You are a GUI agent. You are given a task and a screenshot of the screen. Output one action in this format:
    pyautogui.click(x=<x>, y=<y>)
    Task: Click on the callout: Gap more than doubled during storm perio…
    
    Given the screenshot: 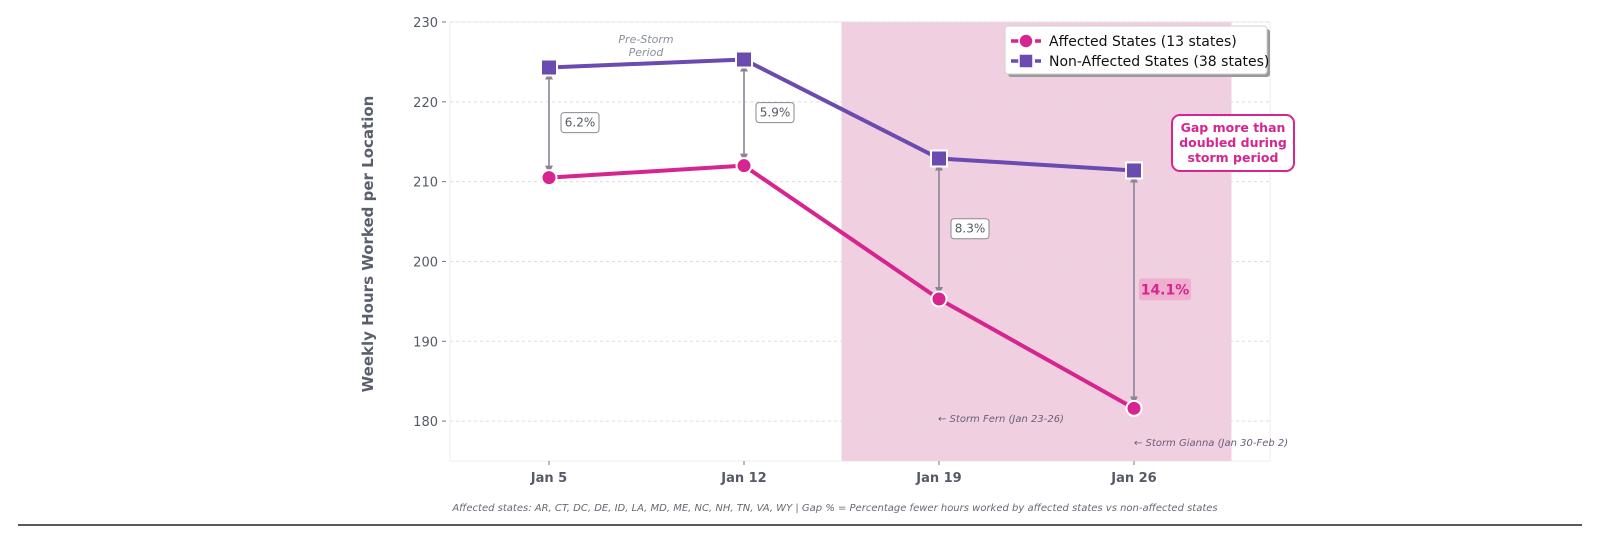 What is the action you would take?
    pyautogui.click(x=1233, y=143)
    